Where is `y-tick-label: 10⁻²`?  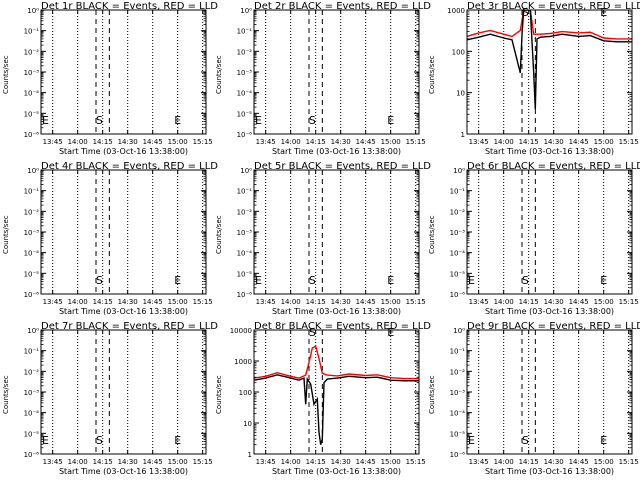
y-tick-label: 10⁻² is located at coordinates (32, 212).